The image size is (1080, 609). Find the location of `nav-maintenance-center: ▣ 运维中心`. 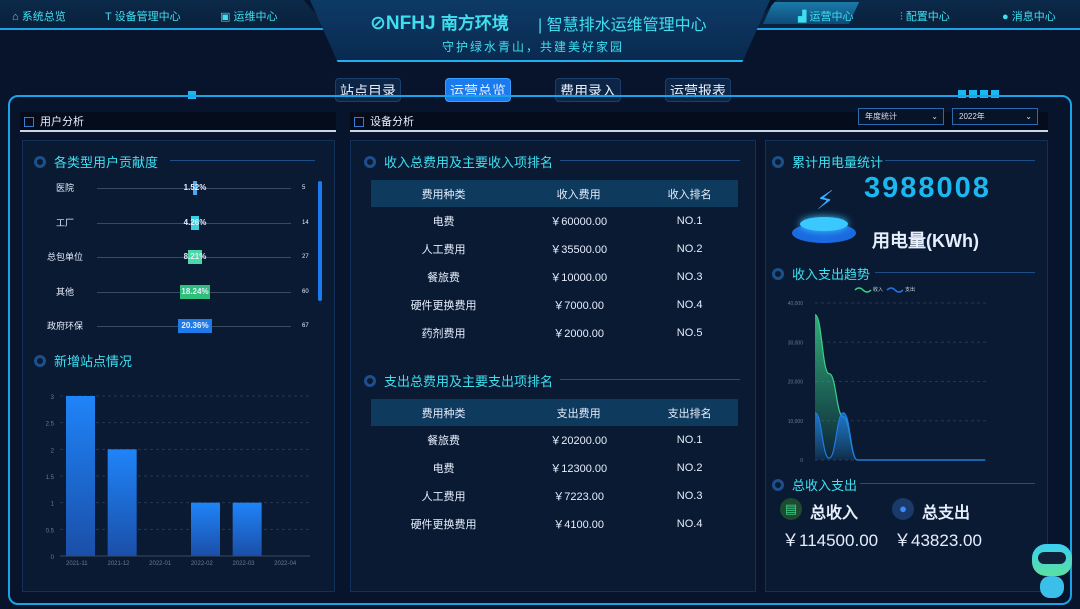

nav-maintenance-center: ▣ 运维中心 is located at coordinates (249, 17).